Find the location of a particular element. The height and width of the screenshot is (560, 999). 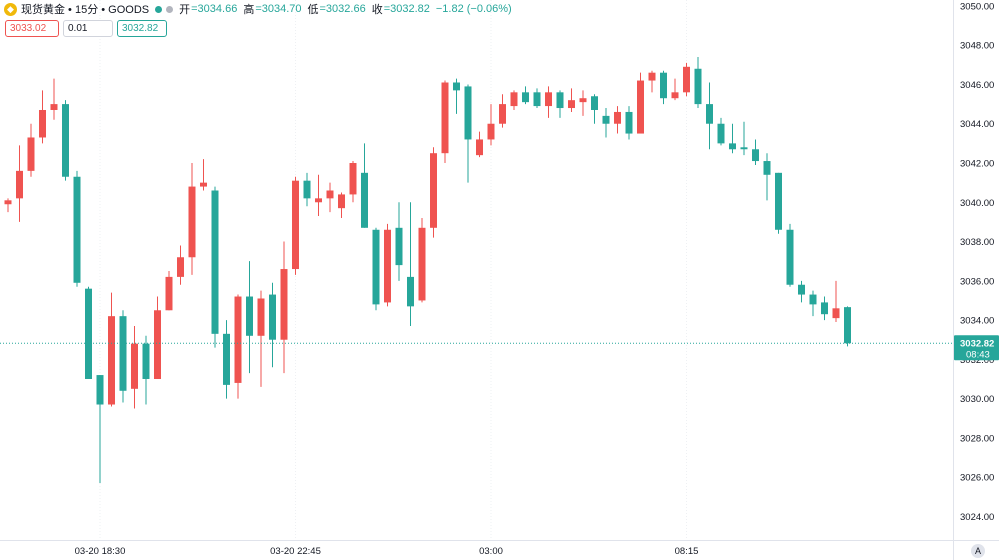

buy-price-button: 3032.82 is located at coordinates (142, 28).